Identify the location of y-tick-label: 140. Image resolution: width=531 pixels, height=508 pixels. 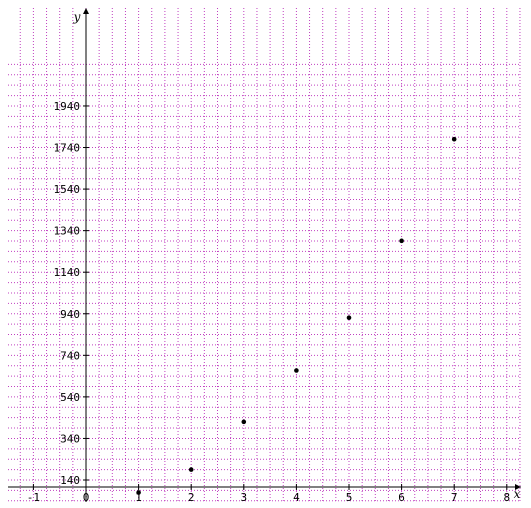
(70, 480).